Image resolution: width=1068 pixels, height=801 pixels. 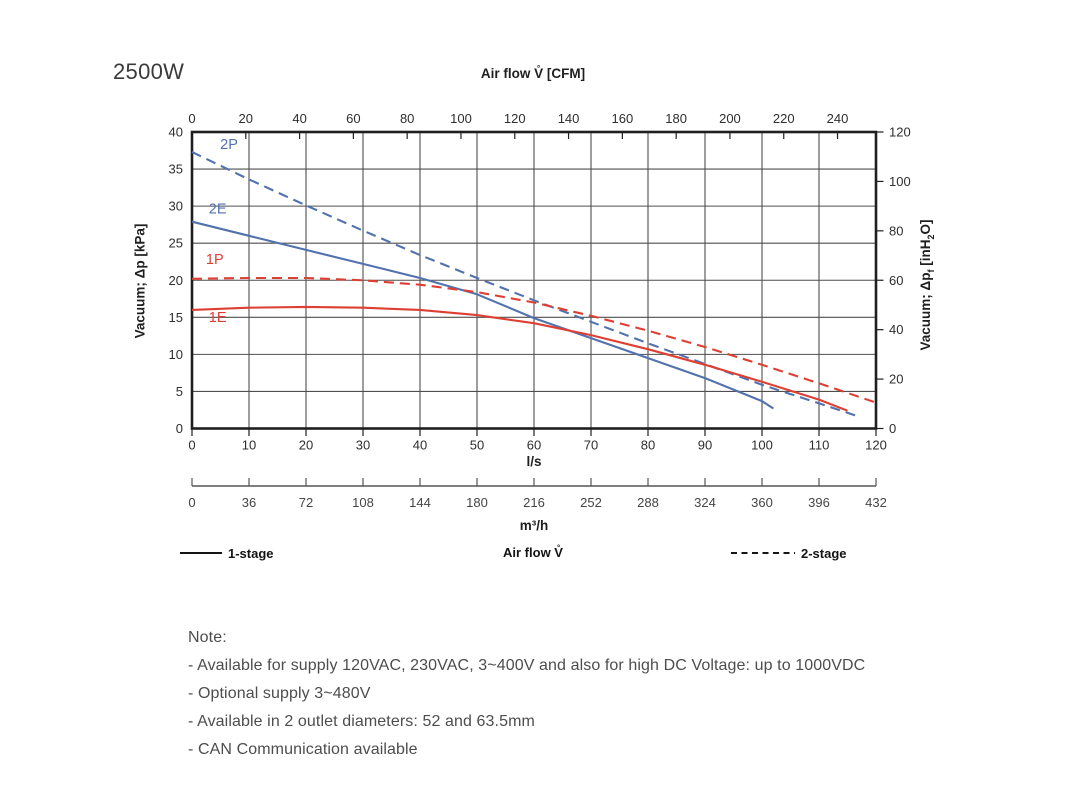 I want to click on svg-text: 144, so click(x=420, y=502).